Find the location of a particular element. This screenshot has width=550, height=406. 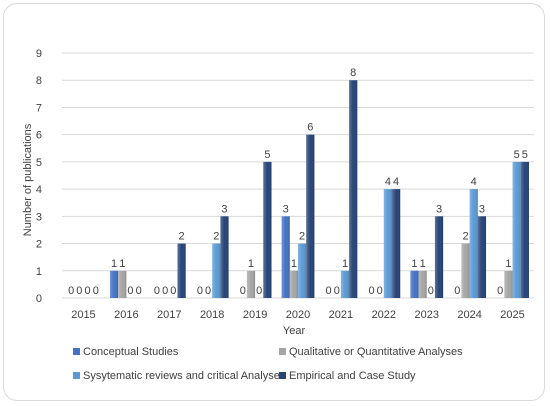

x-tick-label: 2024 is located at coordinates (469, 315).